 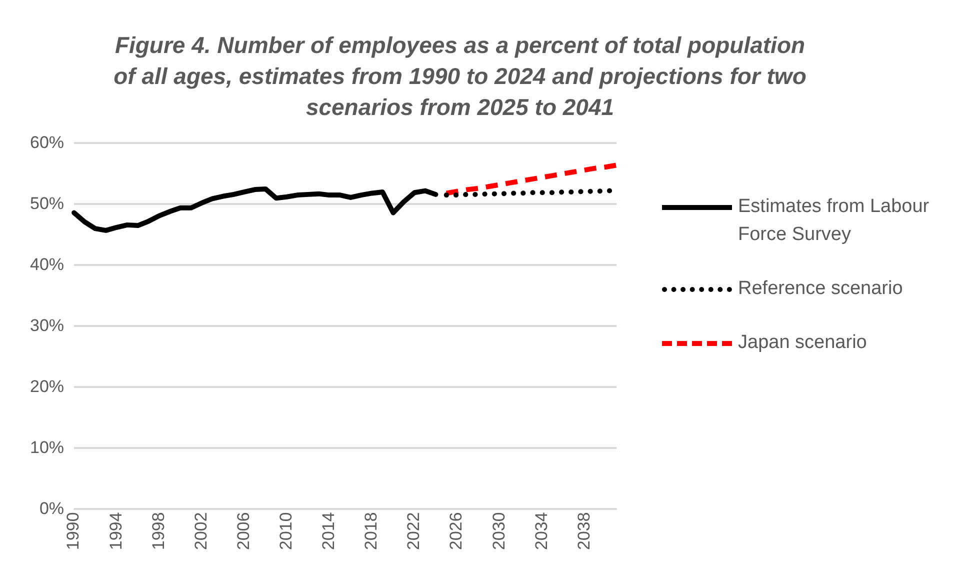 I want to click on x-tick-label: 2038, so click(x=584, y=531).